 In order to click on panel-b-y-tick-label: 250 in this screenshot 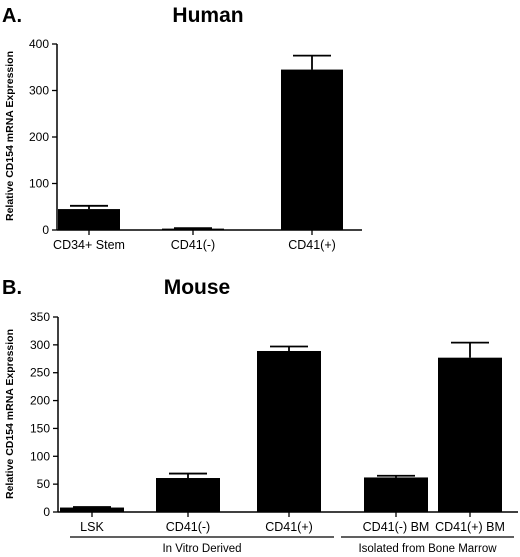, I will do `click(40, 373)`.